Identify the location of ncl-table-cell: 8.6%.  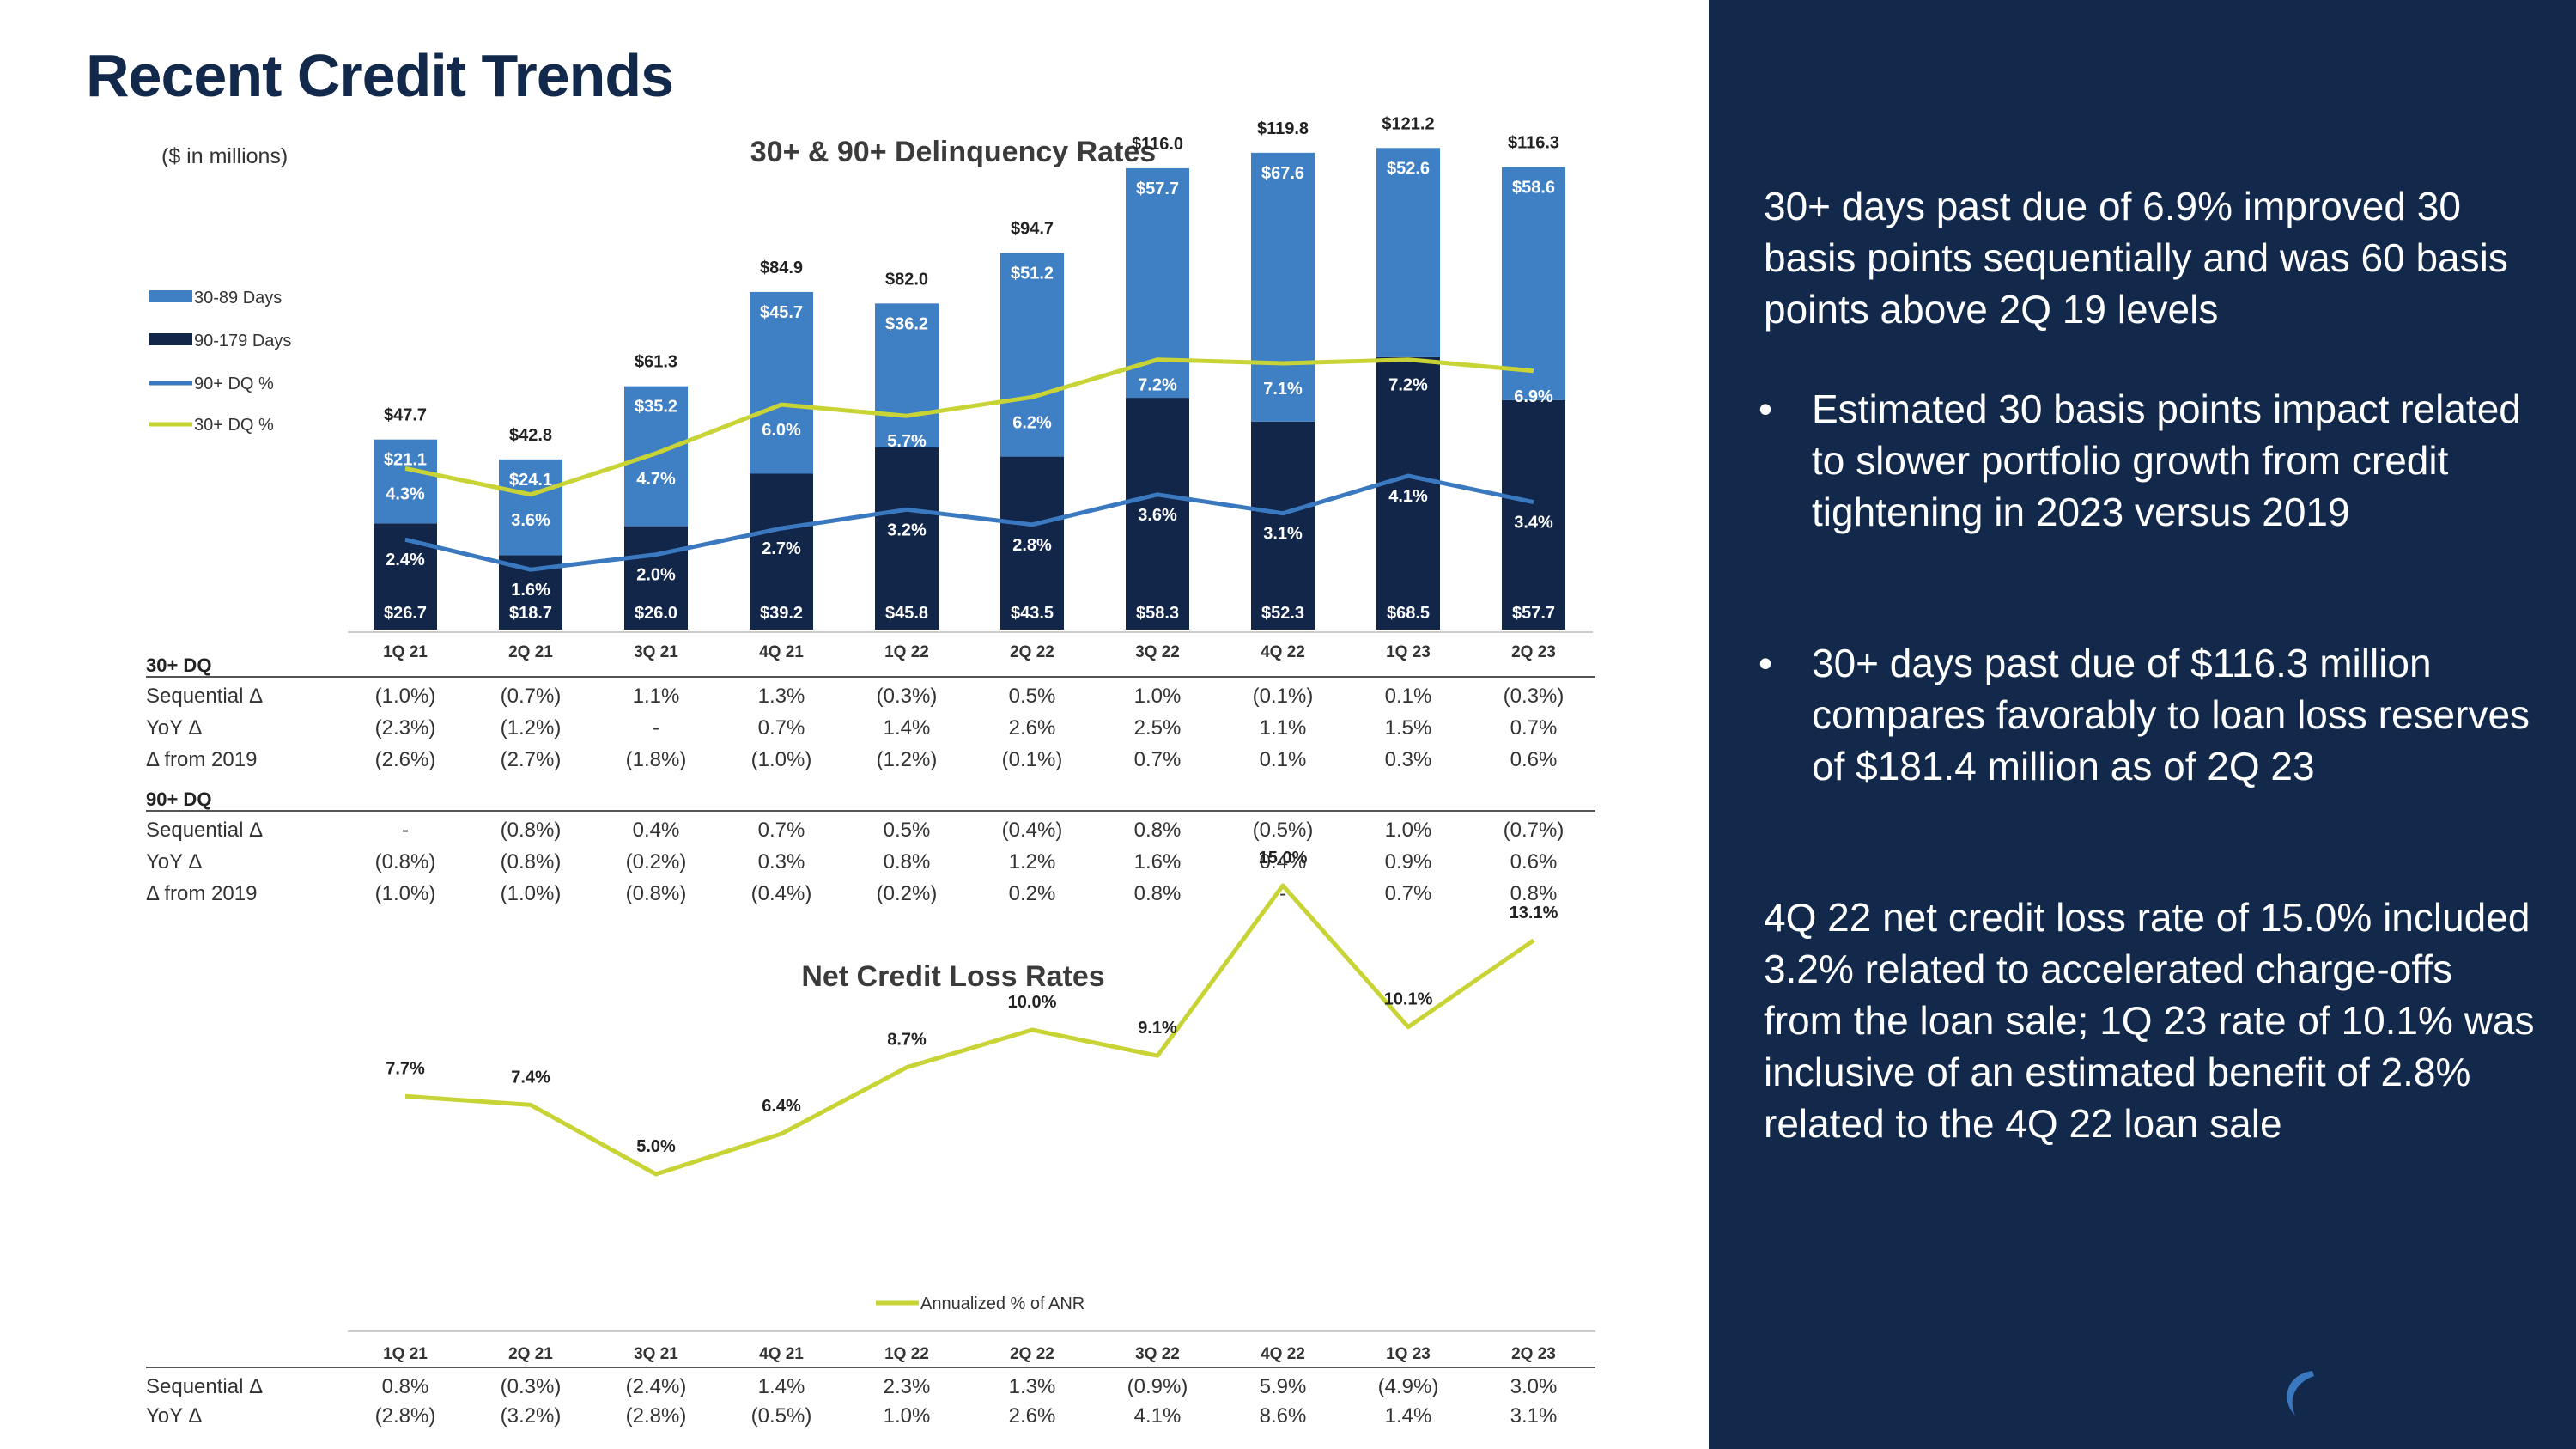
(1283, 1416).